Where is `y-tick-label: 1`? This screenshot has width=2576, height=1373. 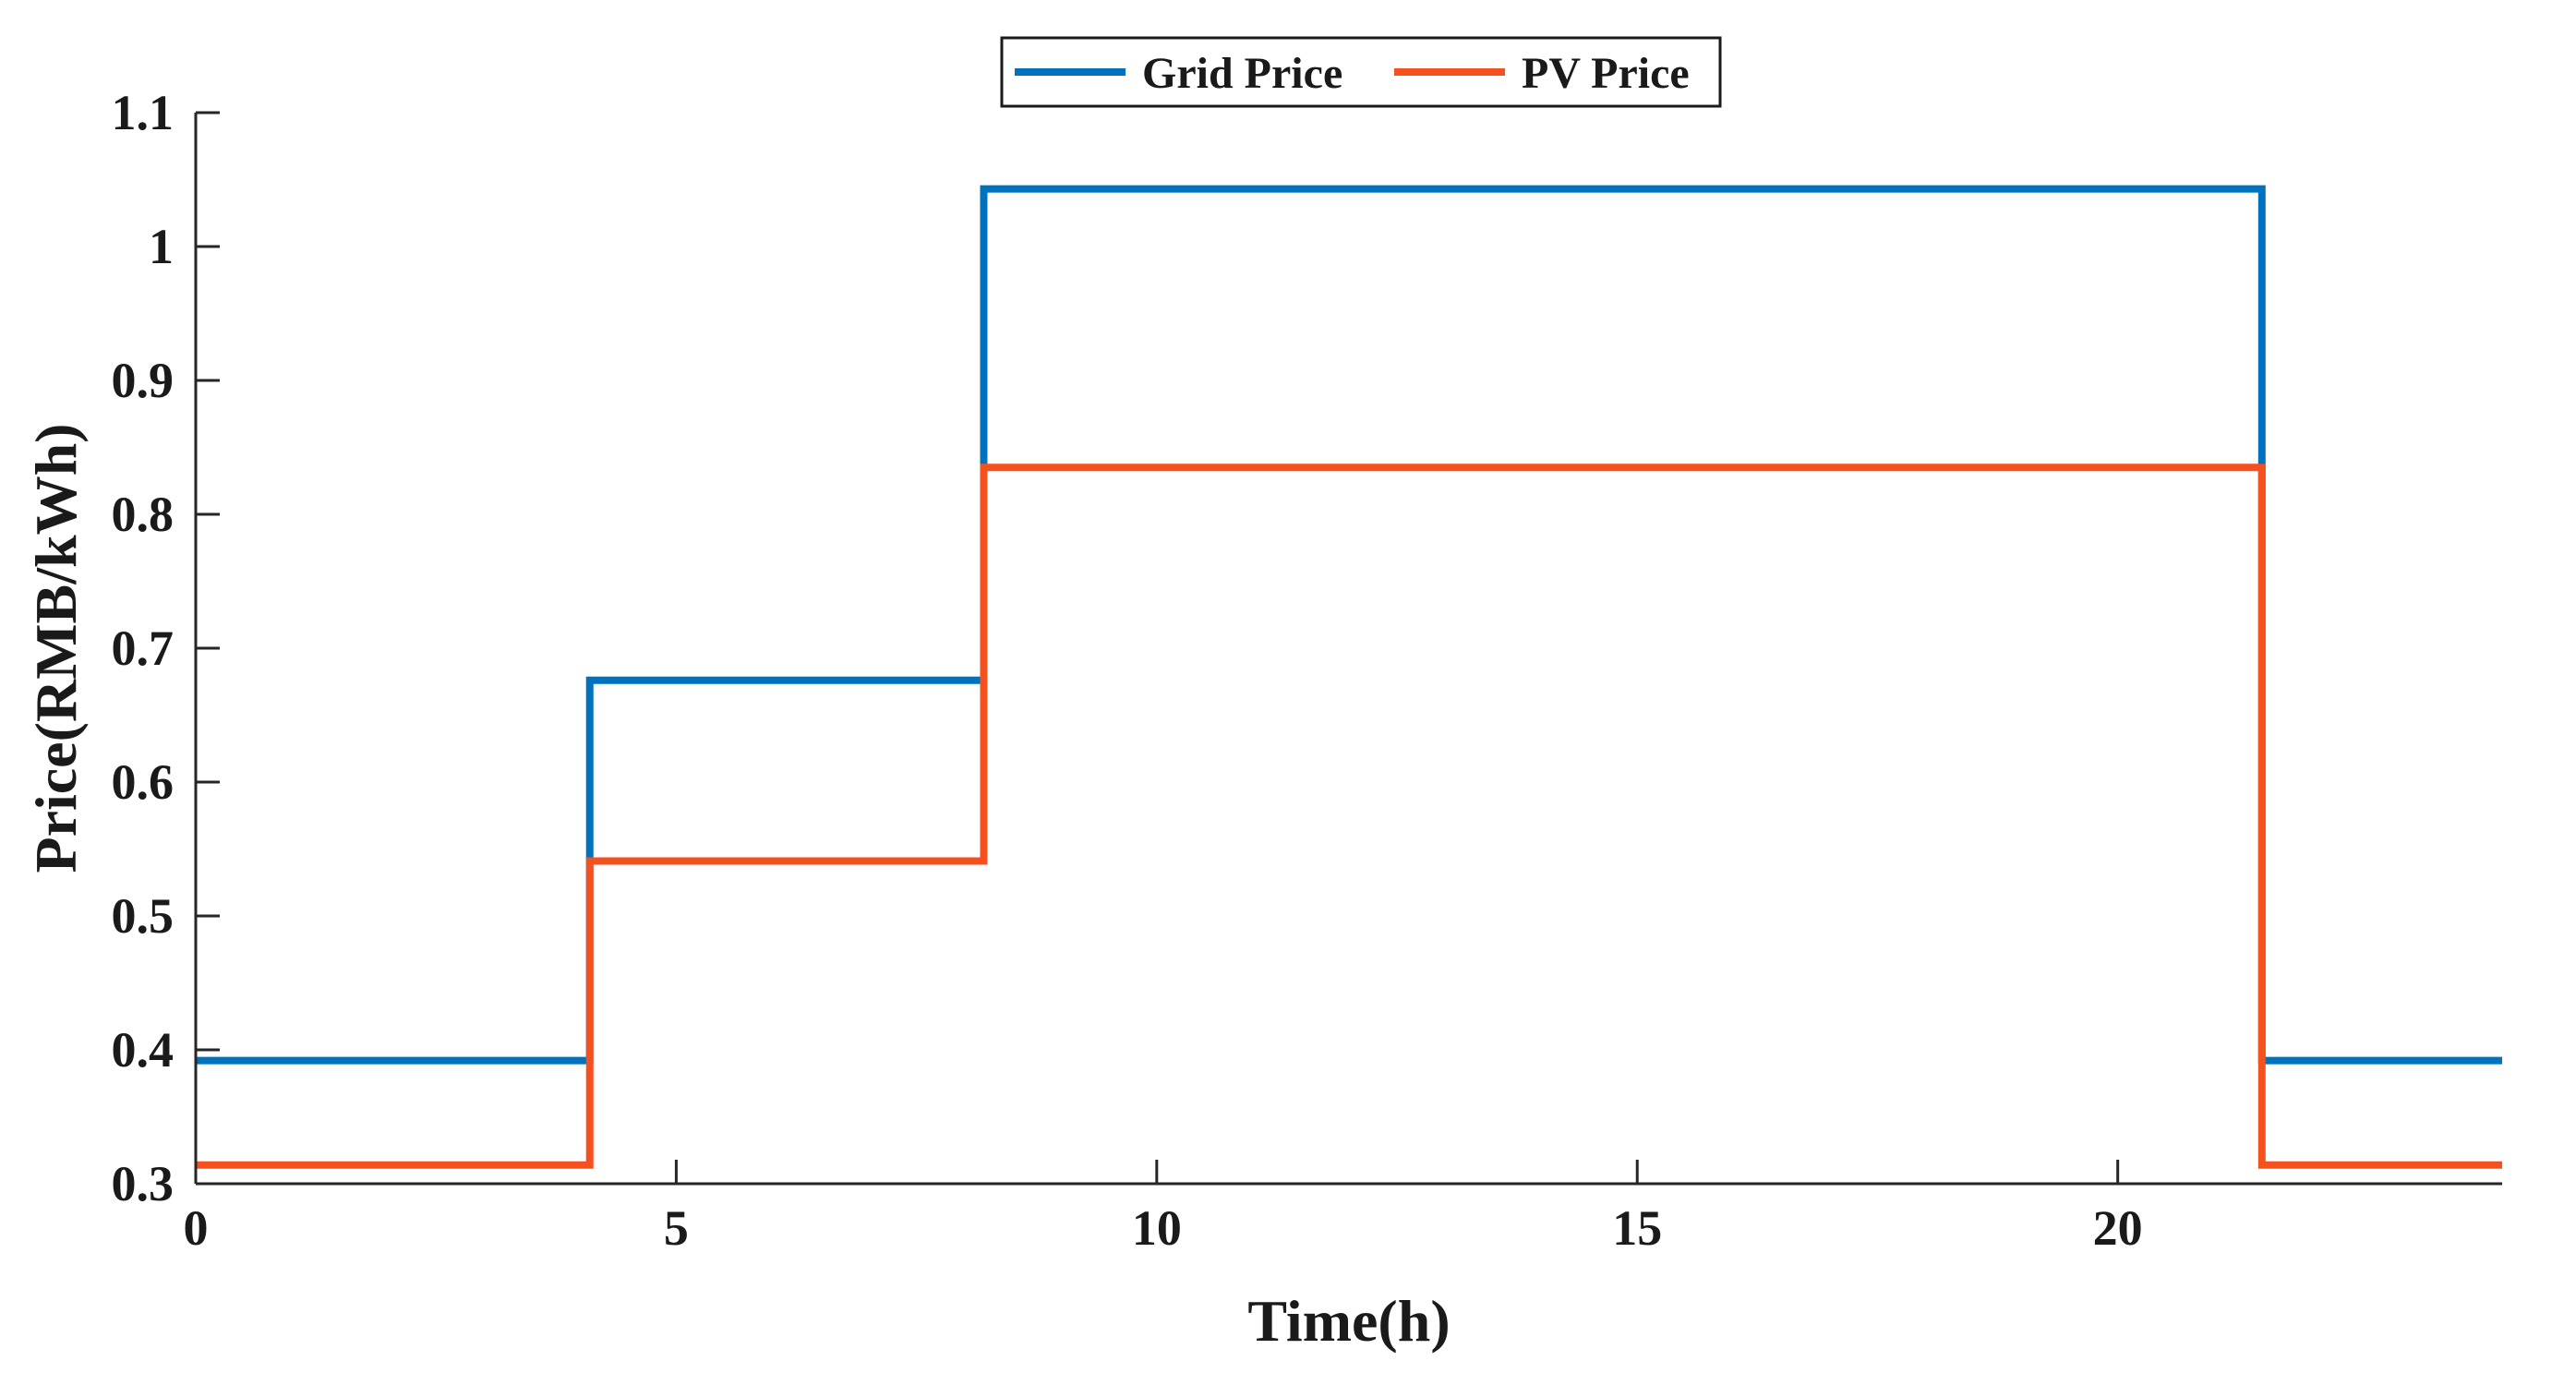
y-tick-label: 1 is located at coordinates (161, 247).